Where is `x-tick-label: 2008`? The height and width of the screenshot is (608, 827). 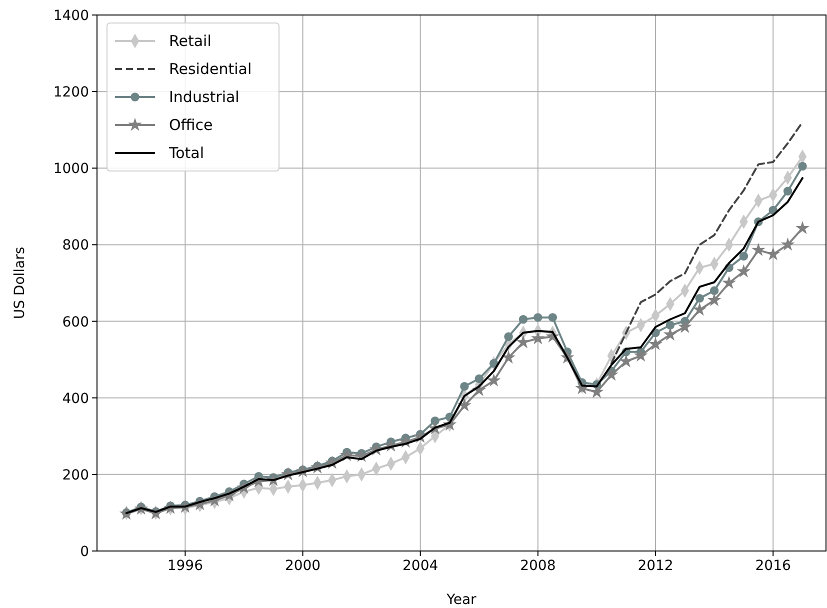 x-tick-label: 2008 is located at coordinates (538, 566).